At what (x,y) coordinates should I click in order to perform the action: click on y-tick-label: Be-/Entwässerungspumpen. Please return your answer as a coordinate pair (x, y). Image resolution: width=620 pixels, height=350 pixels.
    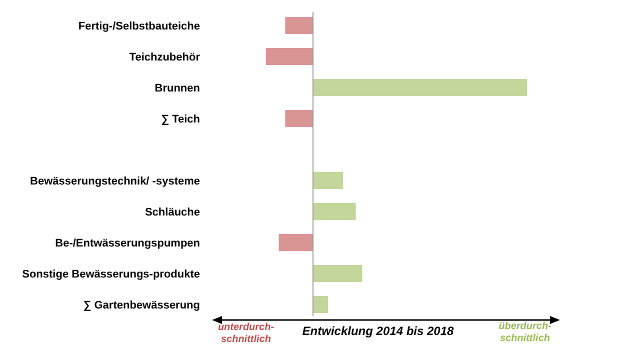
    Looking at the image, I should click on (127, 244).